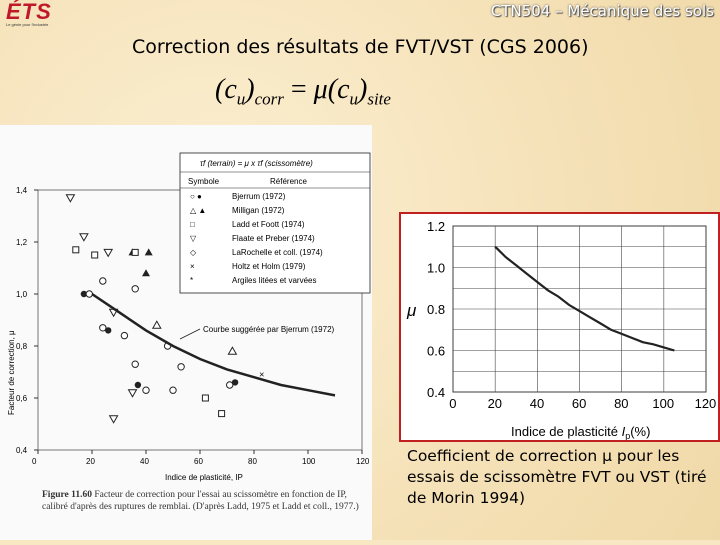 The image size is (720, 545). What do you see at coordinates (269, 99) in the screenshot?
I see `formula-lhs-index: corr` at bounding box center [269, 99].